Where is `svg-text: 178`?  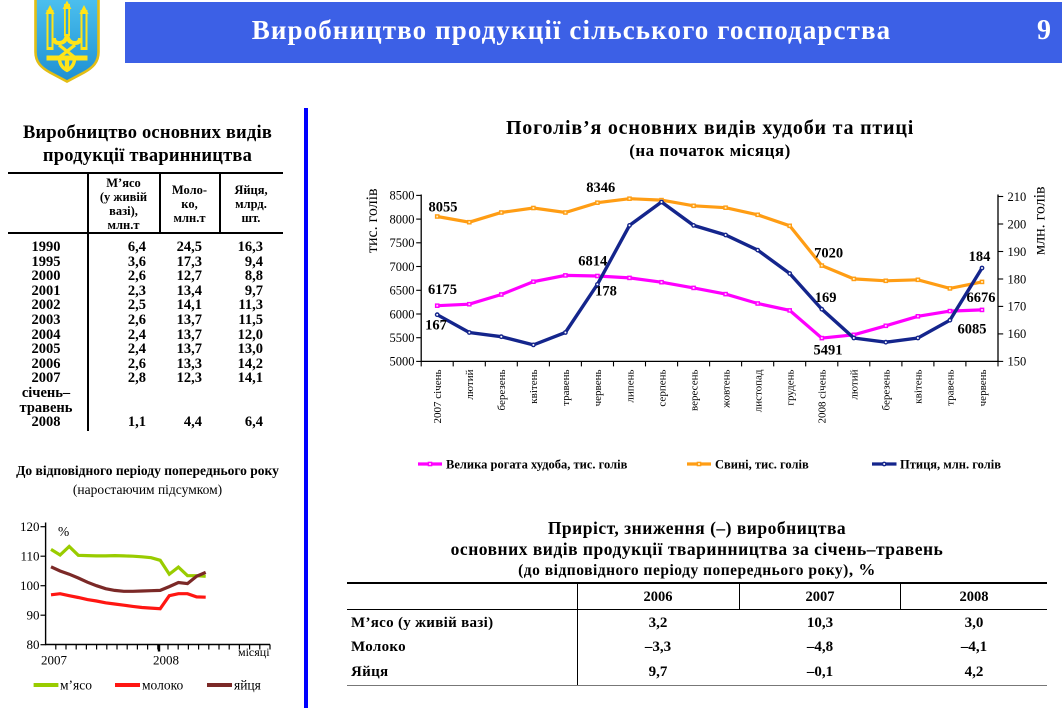 svg-text: 178 is located at coordinates (606, 292).